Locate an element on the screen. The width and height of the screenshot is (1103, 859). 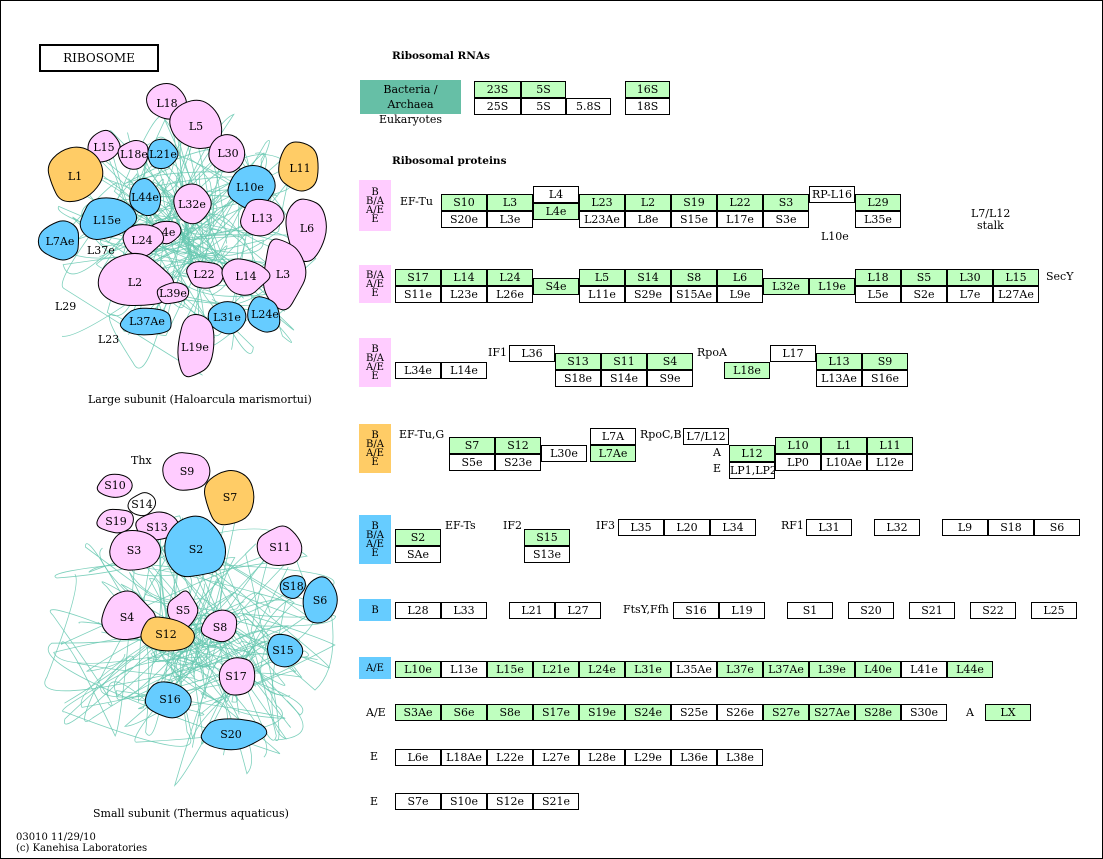
small-subunit-shape-s3 is located at coordinates (135, 550).